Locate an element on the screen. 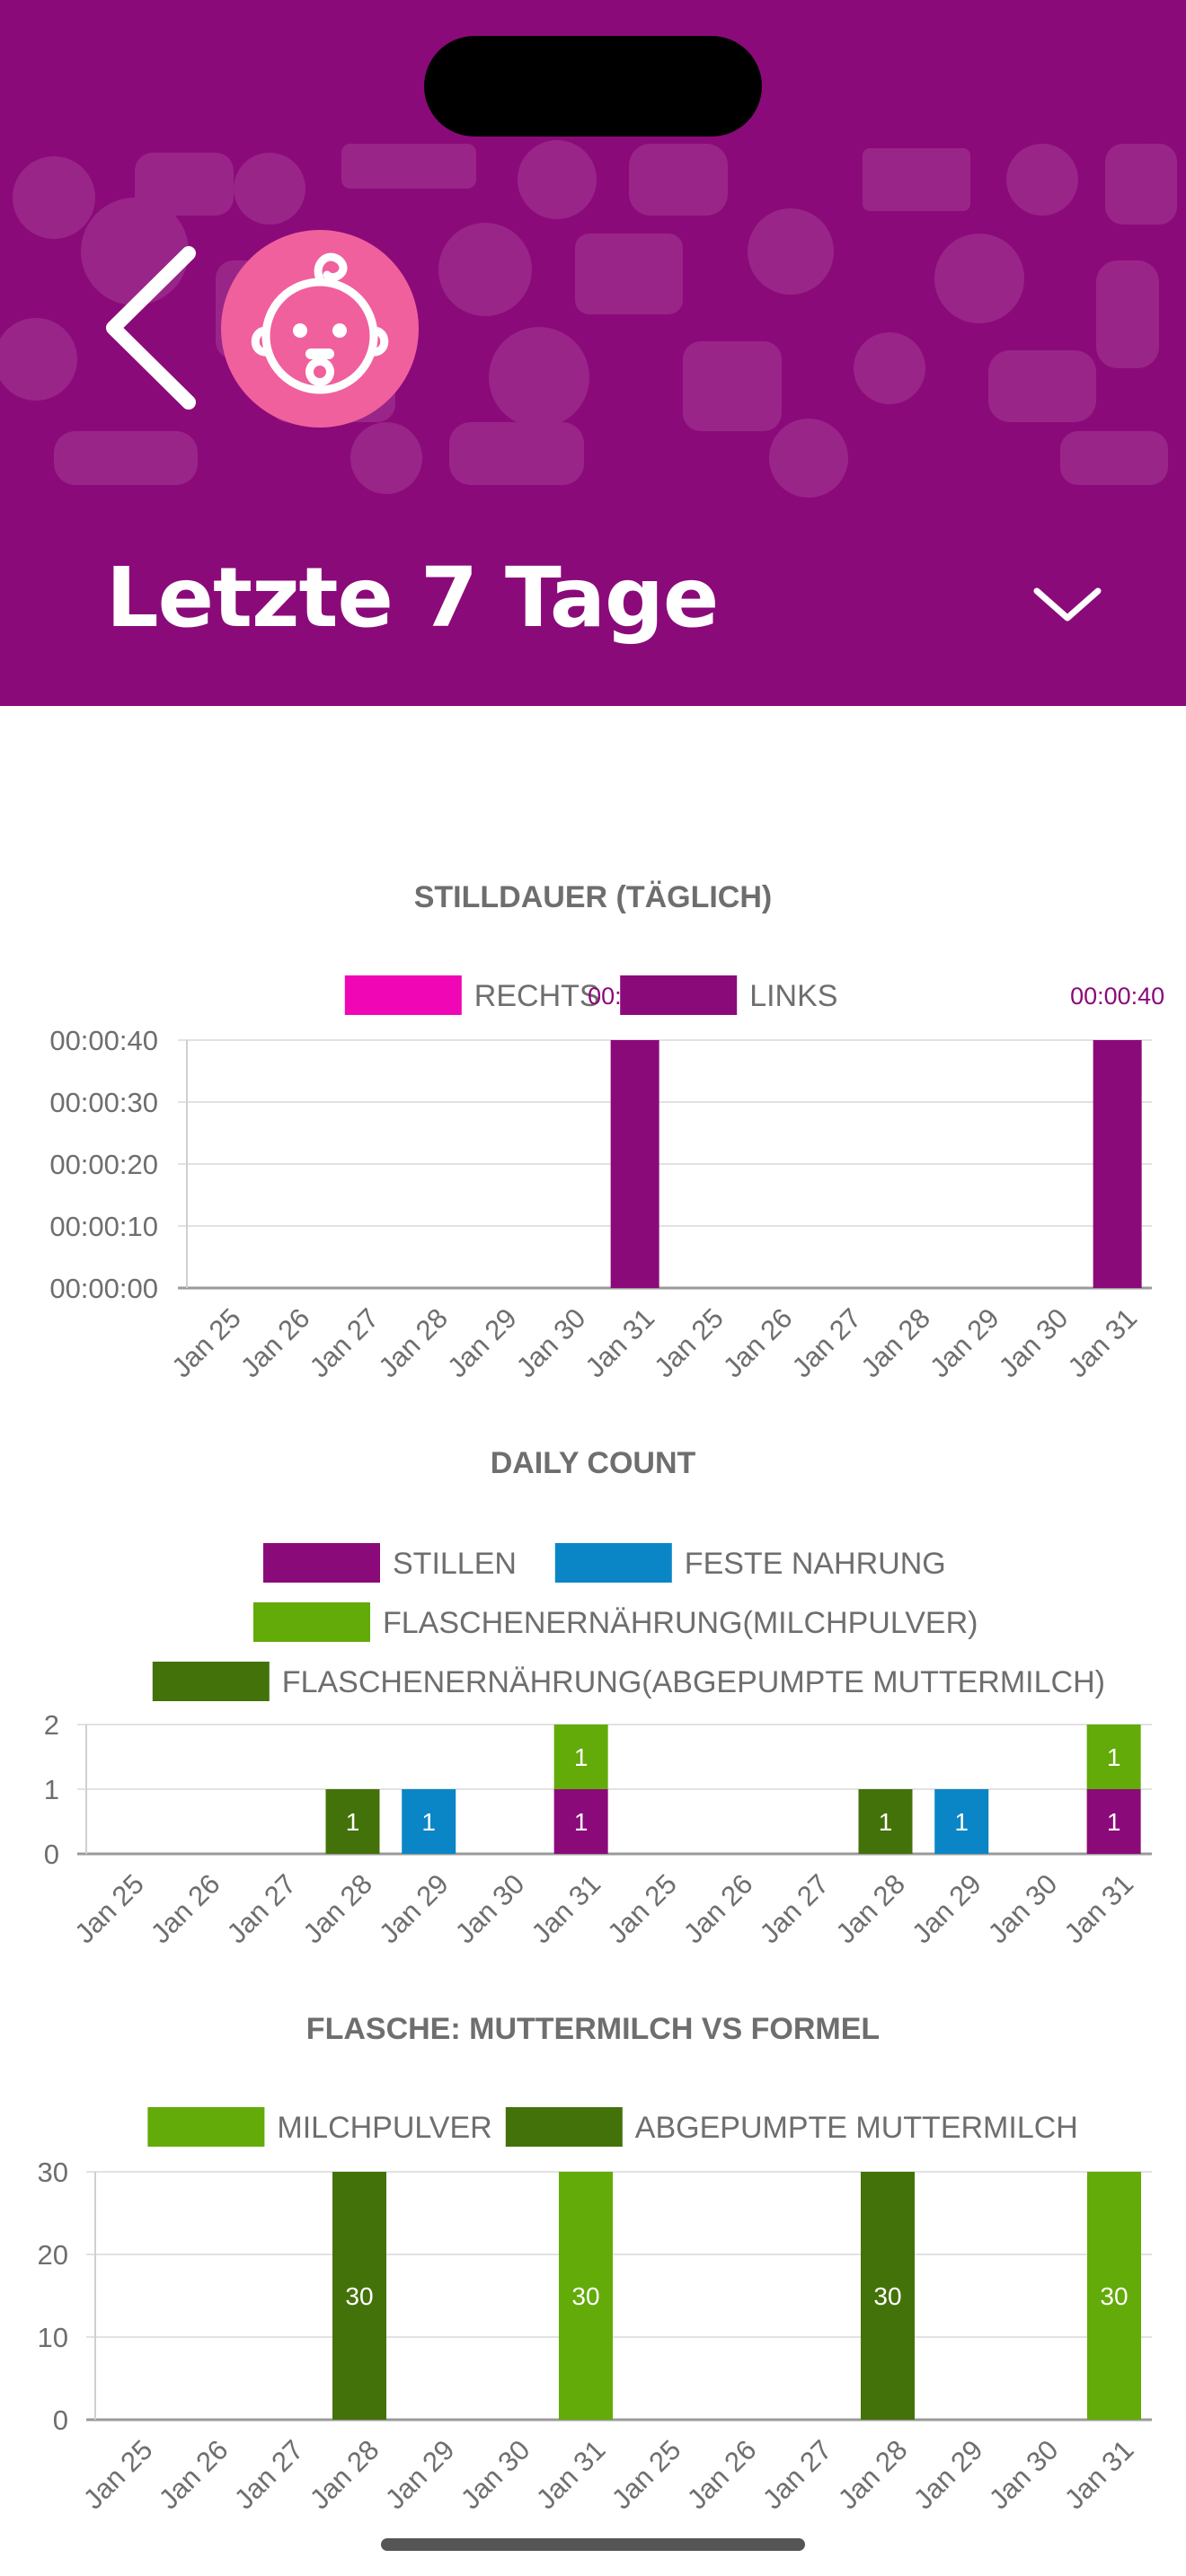  home-indicator is located at coordinates (593, 2544).